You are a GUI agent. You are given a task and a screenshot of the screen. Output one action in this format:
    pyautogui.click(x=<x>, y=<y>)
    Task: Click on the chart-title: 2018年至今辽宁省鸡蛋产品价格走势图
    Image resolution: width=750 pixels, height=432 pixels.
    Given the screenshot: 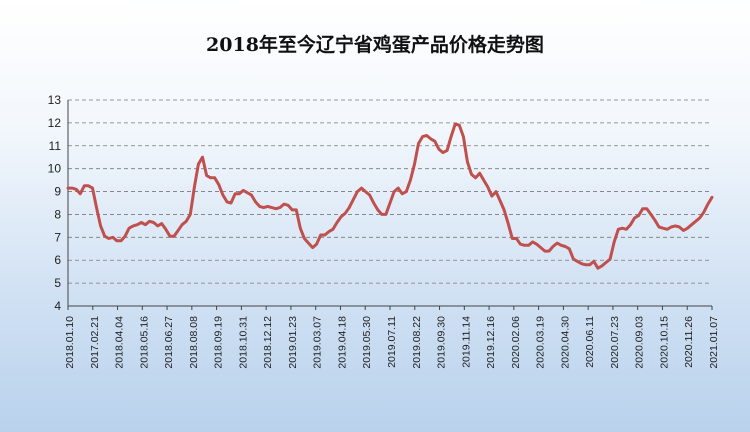 What is the action you would take?
    pyautogui.click(x=375, y=45)
    